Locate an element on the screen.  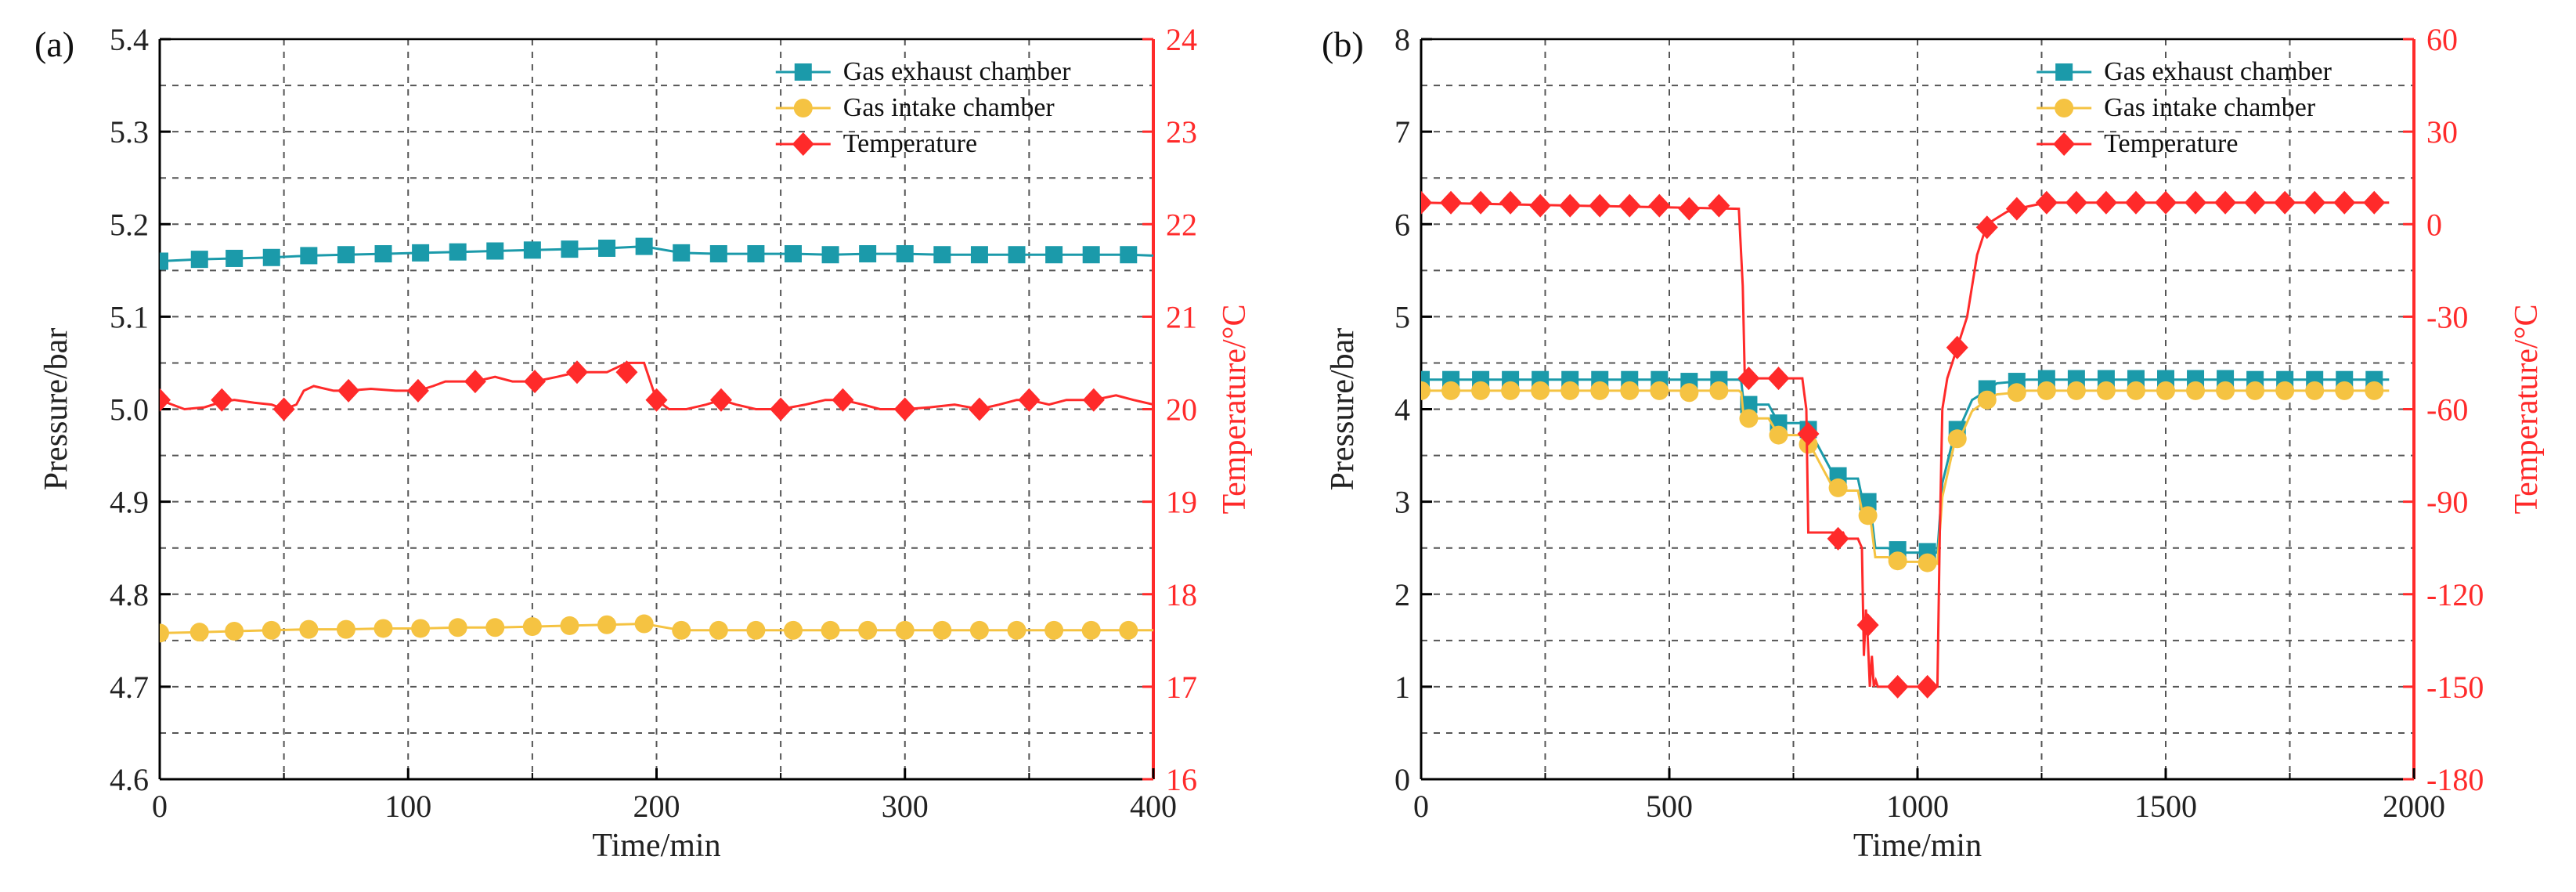
y2-axis-title: Temperature/°C is located at coordinates (2527, 409).